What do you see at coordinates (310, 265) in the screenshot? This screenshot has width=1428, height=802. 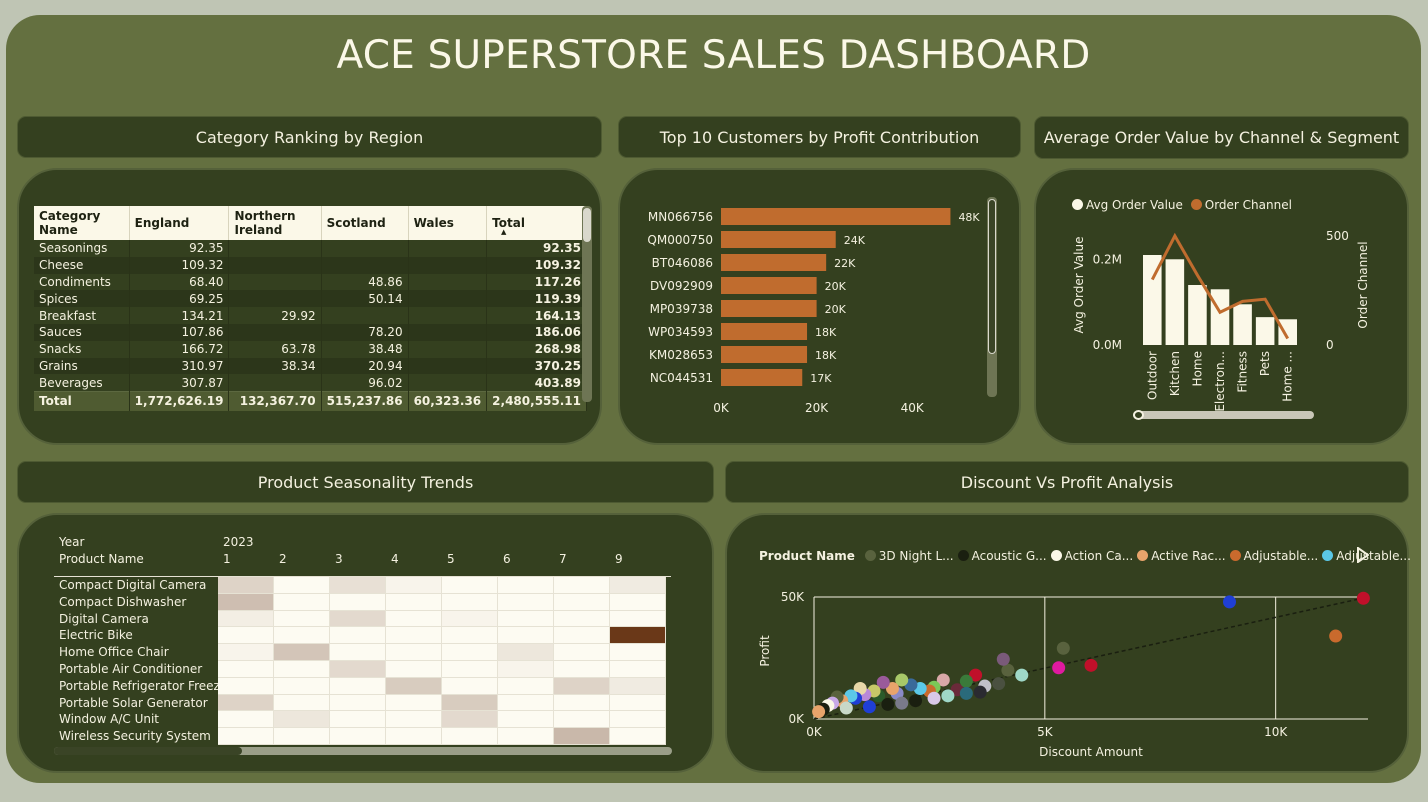 I see `table-row: Cheese 109.32 109.32` at bounding box center [310, 265].